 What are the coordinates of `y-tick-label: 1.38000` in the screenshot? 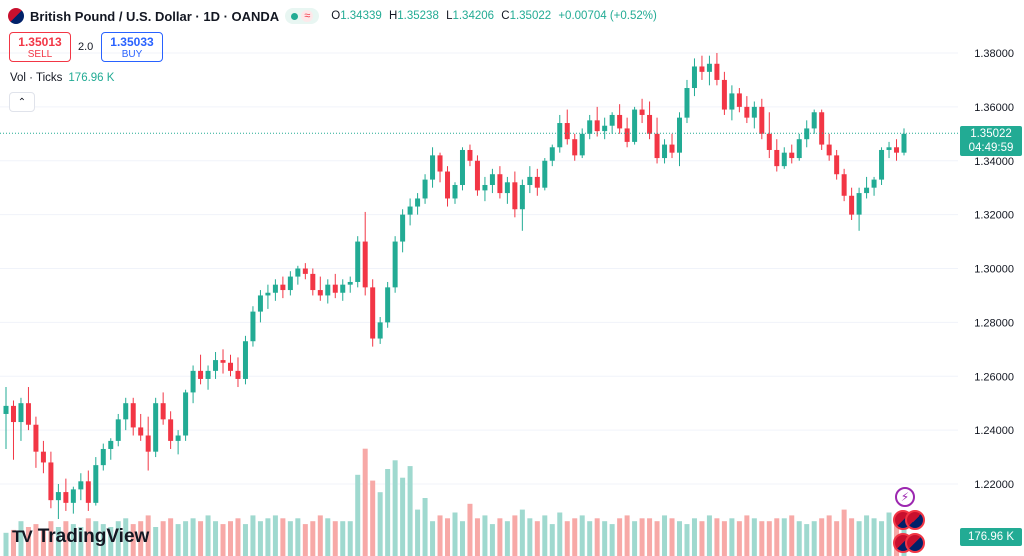 It's located at (994, 54).